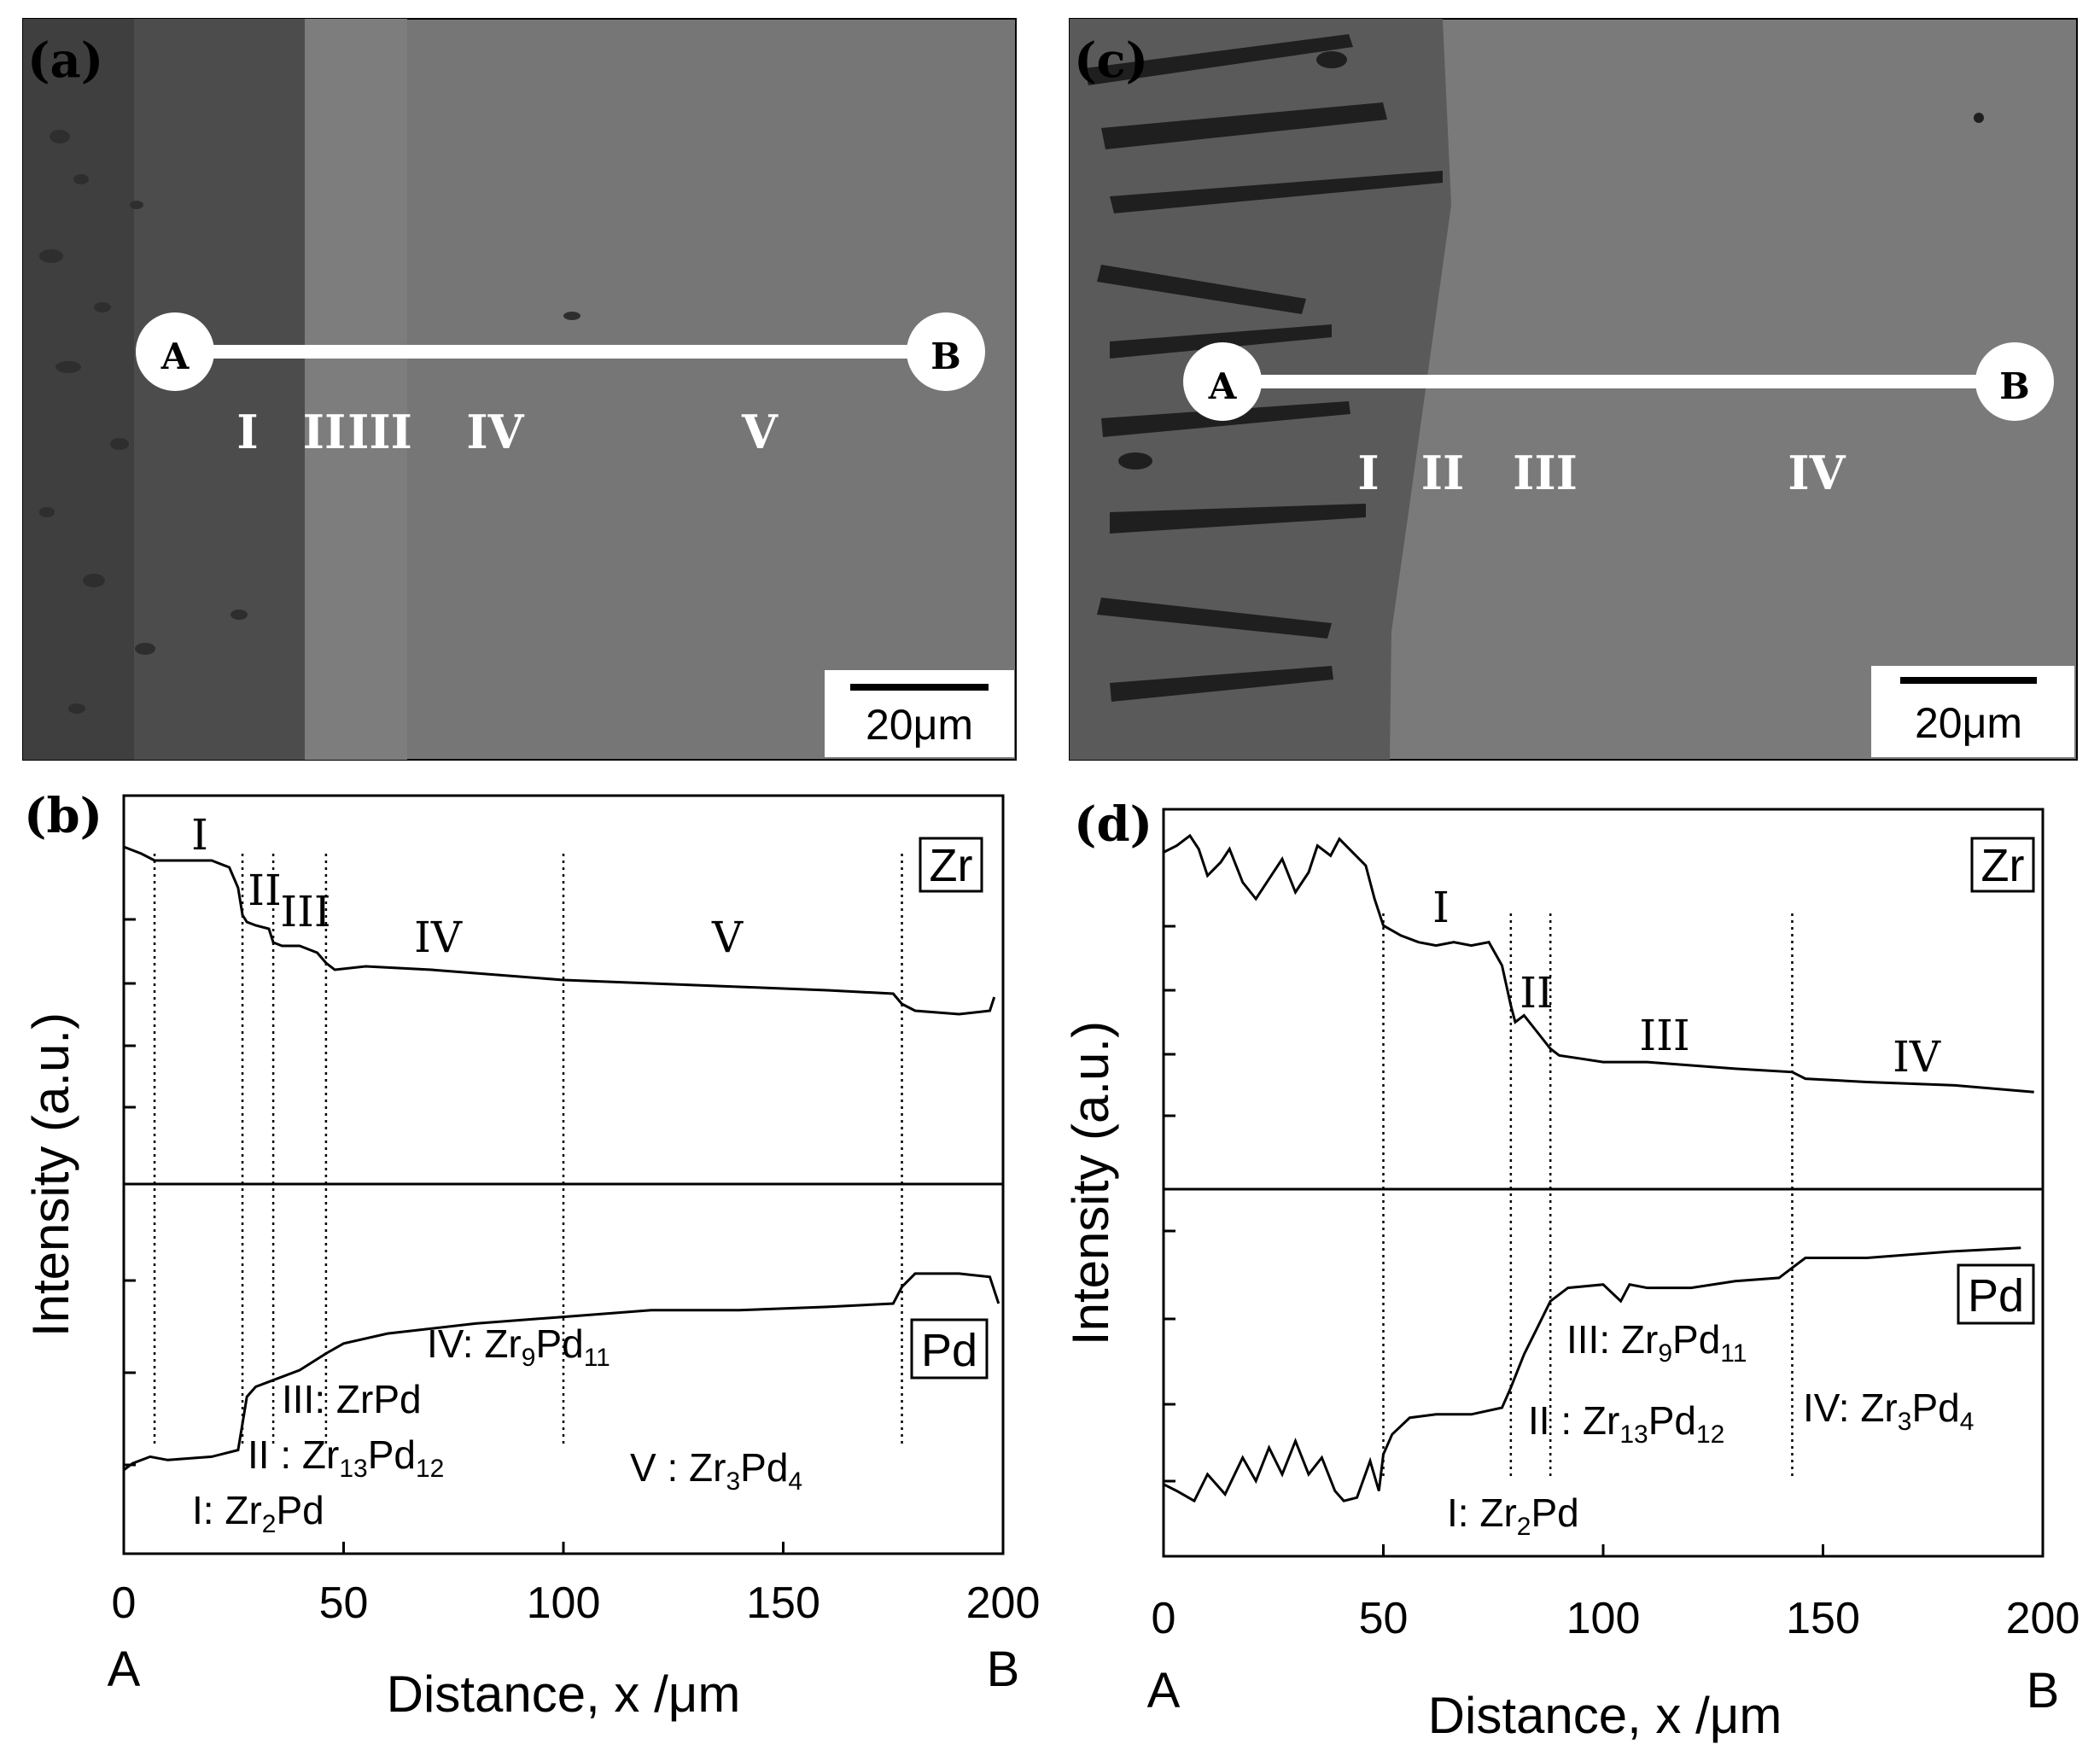  Describe the element at coordinates (63, 816) in the screenshot. I see `panel-b-tag: (b)` at that location.